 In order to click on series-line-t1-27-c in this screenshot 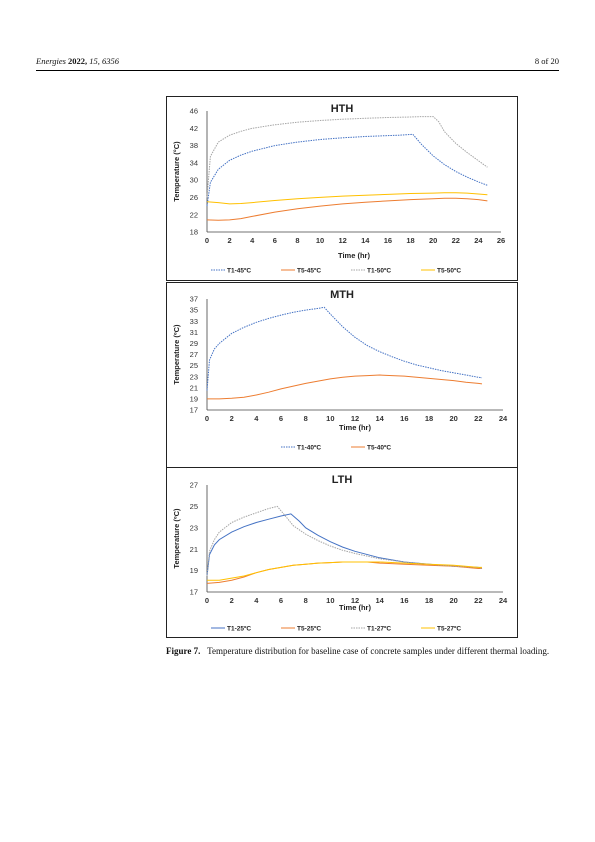, I will do `click(344, 541)`.